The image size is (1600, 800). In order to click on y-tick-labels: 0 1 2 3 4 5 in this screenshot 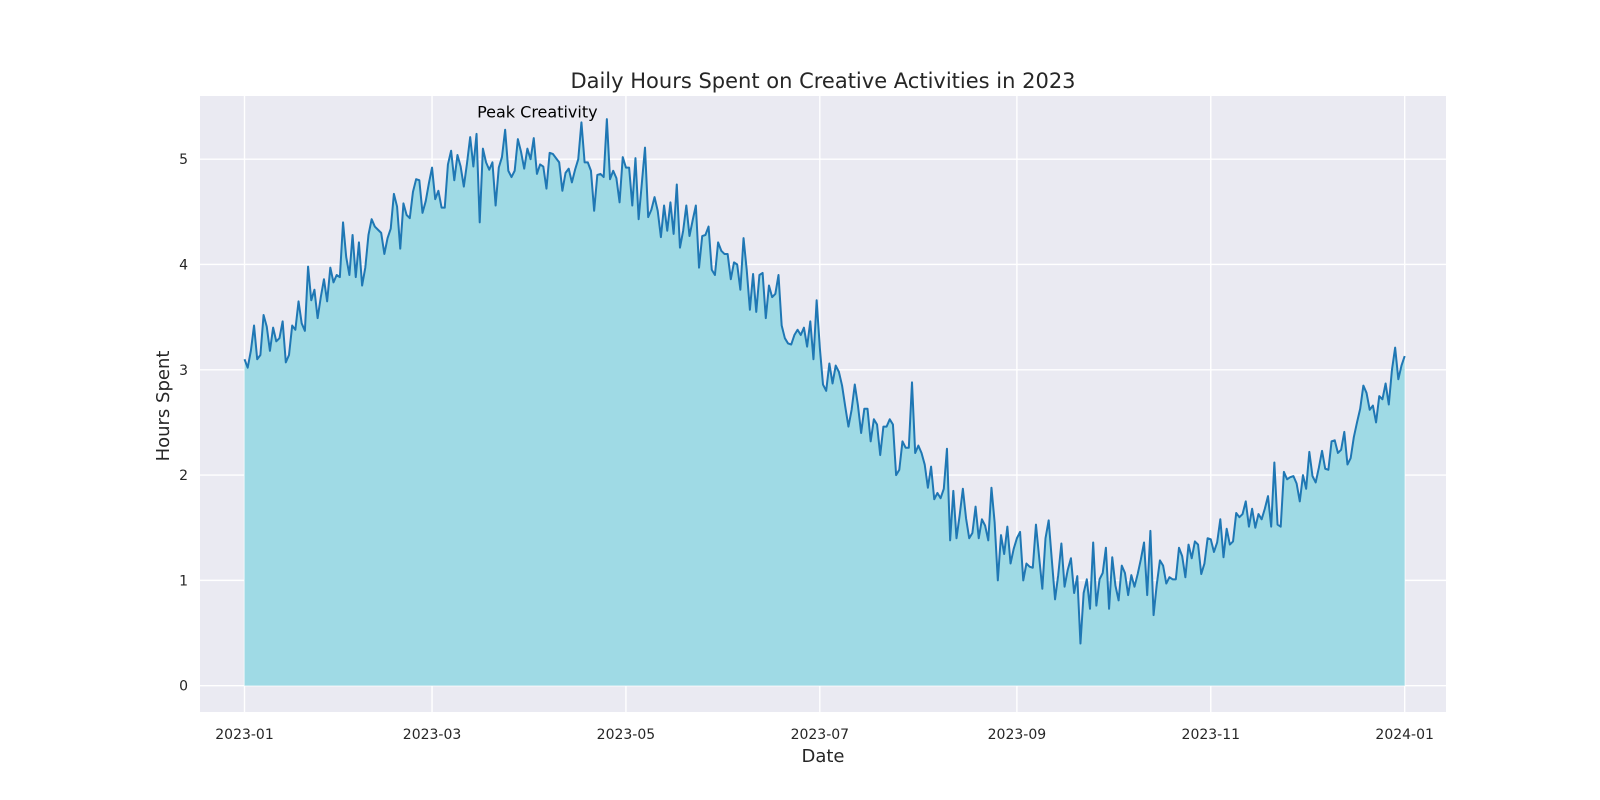, I will do `click(183, 423)`.